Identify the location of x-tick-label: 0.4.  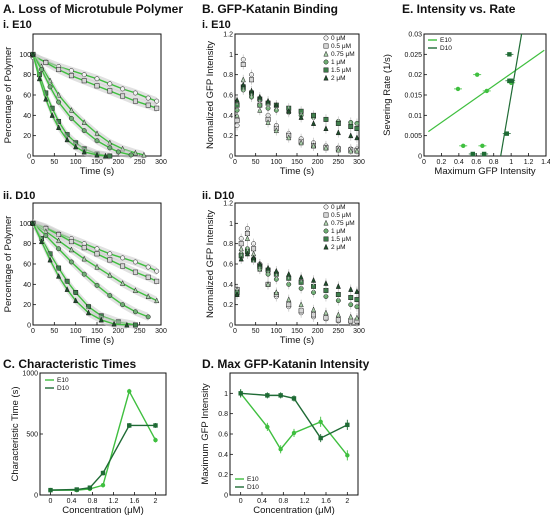
(262, 501).